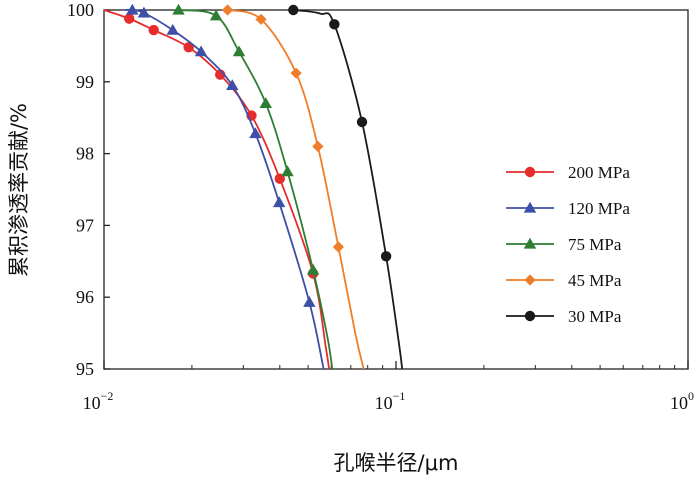 This screenshot has width=700, height=482. I want to click on y-tick-label-98: 98, so click(85, 154).